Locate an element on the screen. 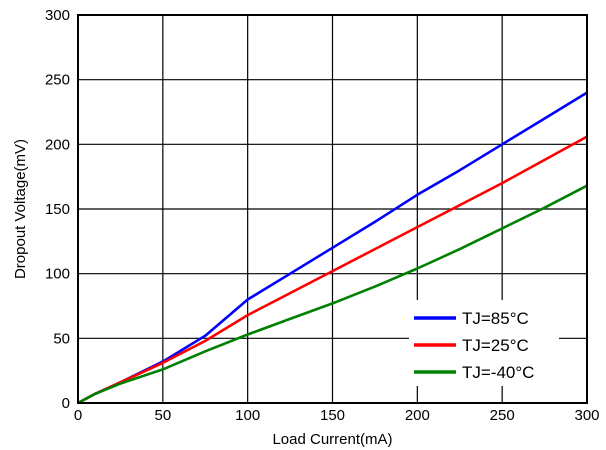 The image size is (606, 450). x-tick-label: 200 is located at coordinates (417, 415).